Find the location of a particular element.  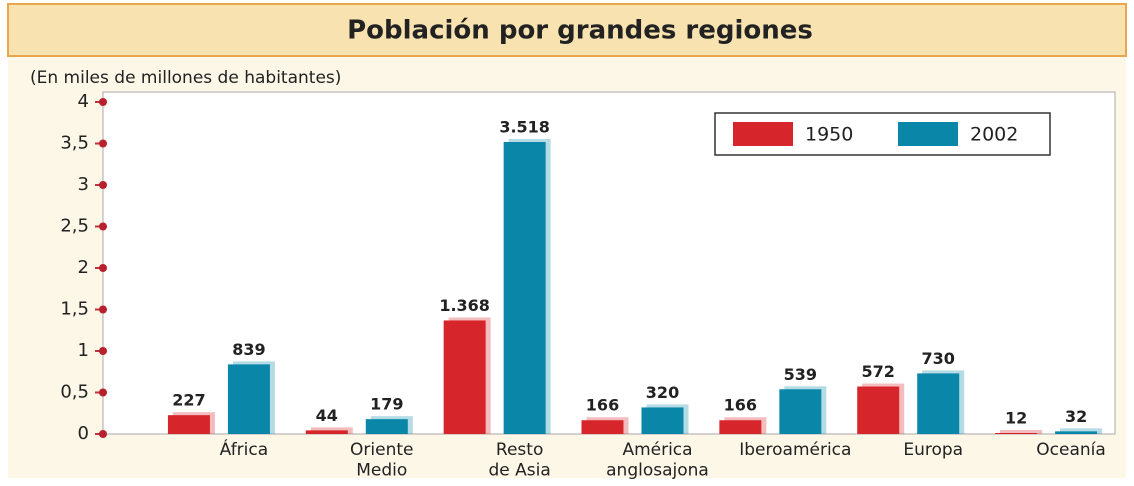

title-bar is located at coordinates (567, 30).